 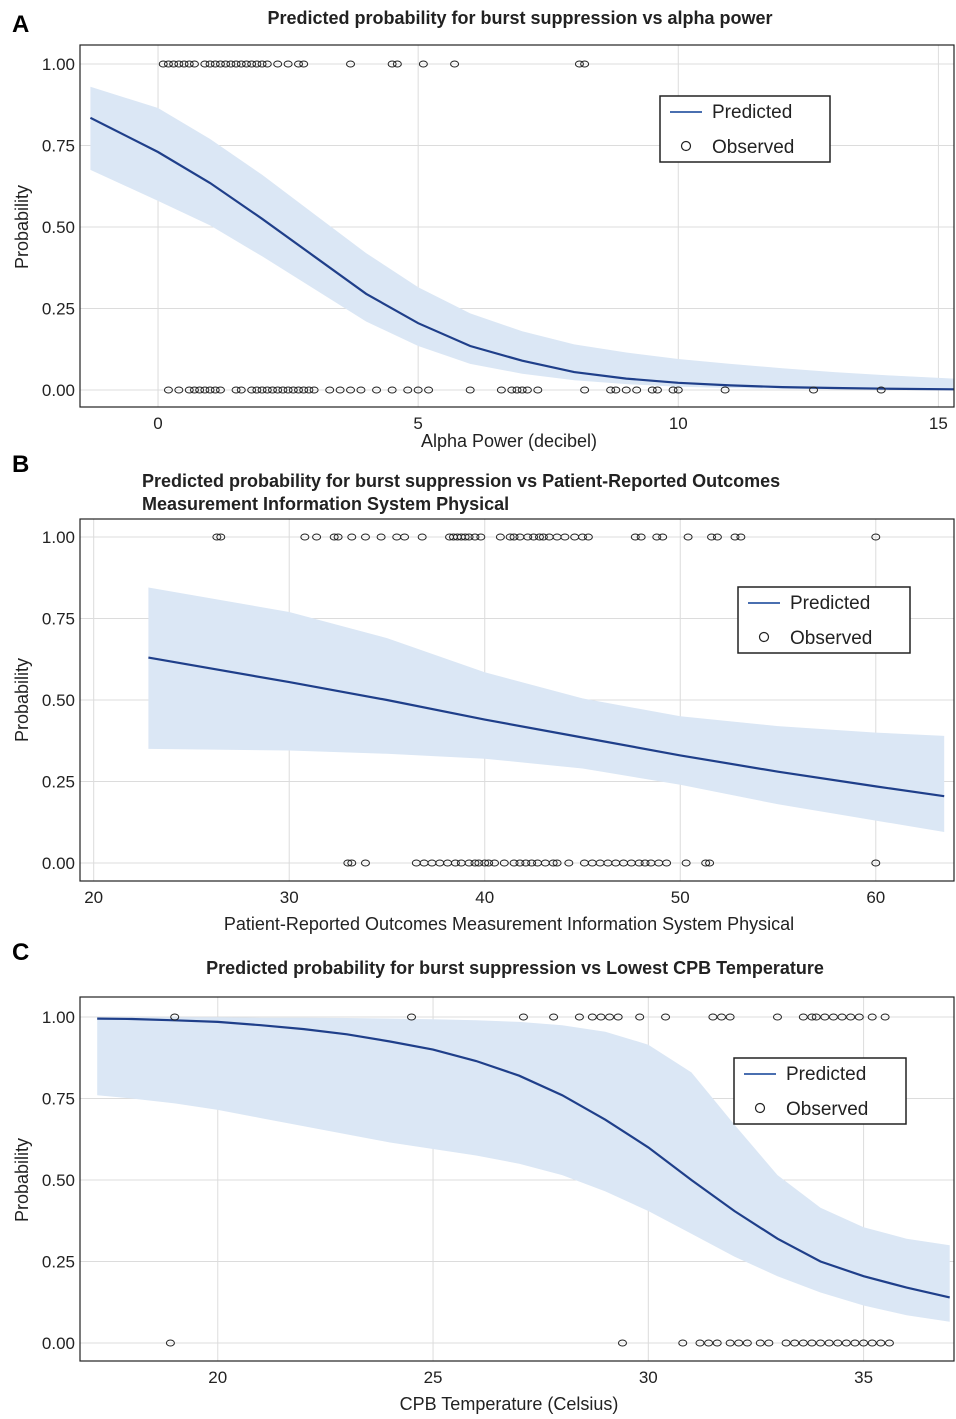 I want to click on x-axis-label: CPB Temperature (Celsius), so click(x=509, y=1404).